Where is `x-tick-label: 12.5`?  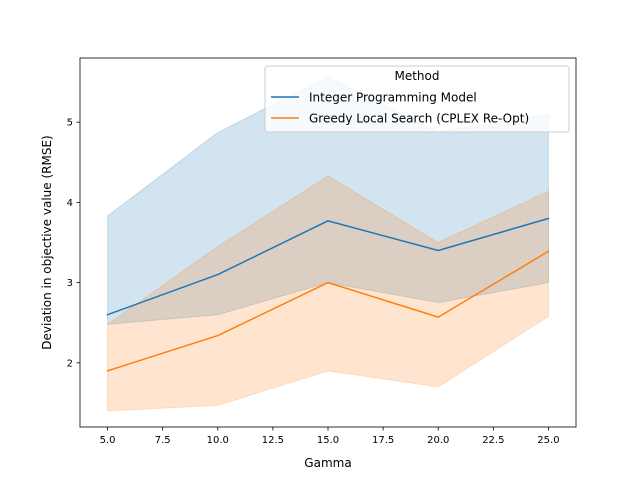 x-tick-label: 12.5 is located at coordinates (273, 440).